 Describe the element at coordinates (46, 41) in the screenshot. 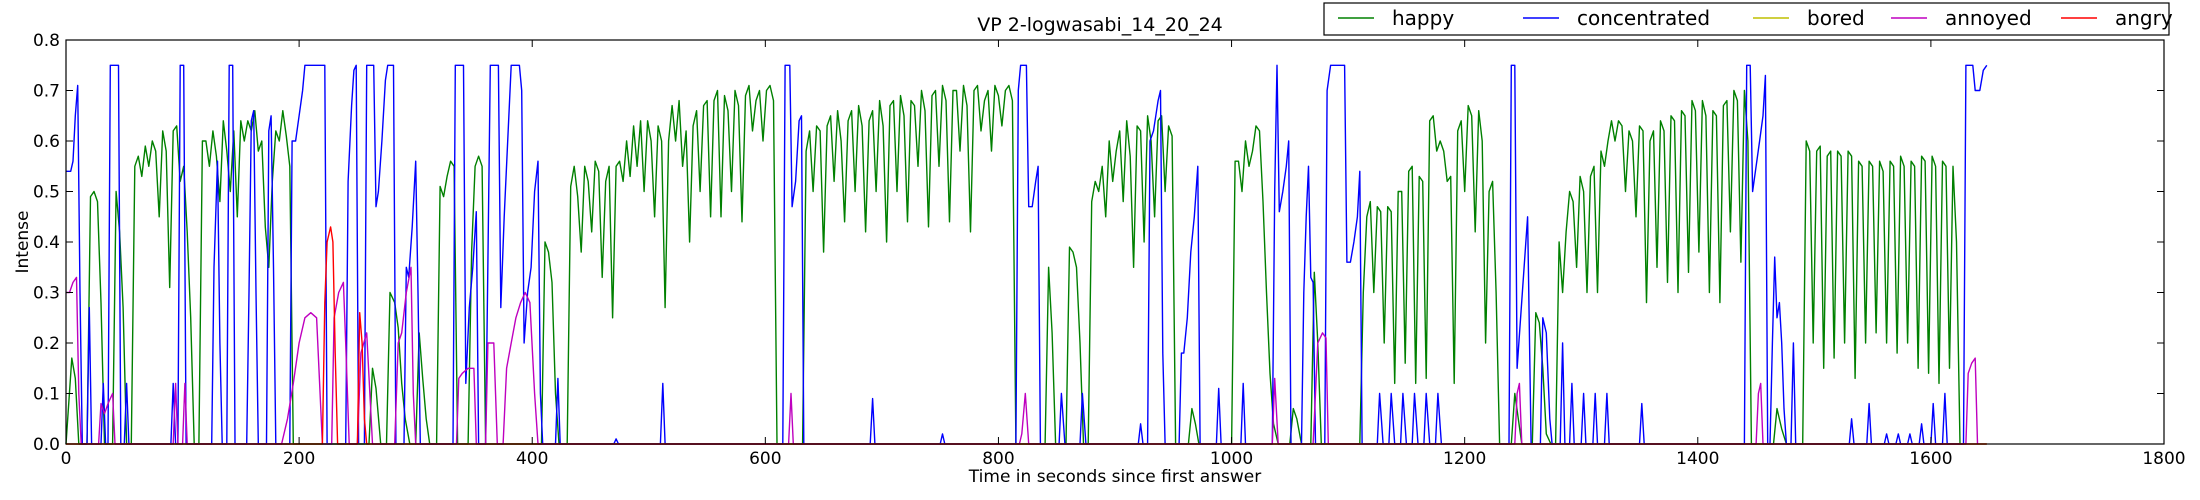

I see `y-tick-label: 0.8` at that location.